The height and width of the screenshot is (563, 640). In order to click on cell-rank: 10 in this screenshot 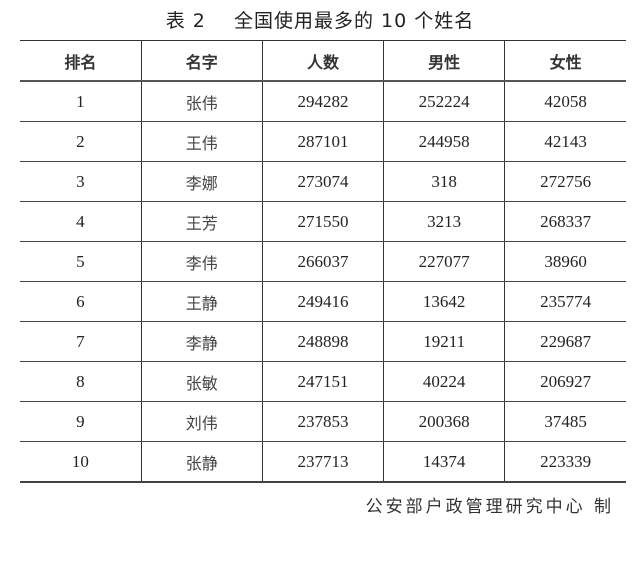, I will do `click(81, 462)`.